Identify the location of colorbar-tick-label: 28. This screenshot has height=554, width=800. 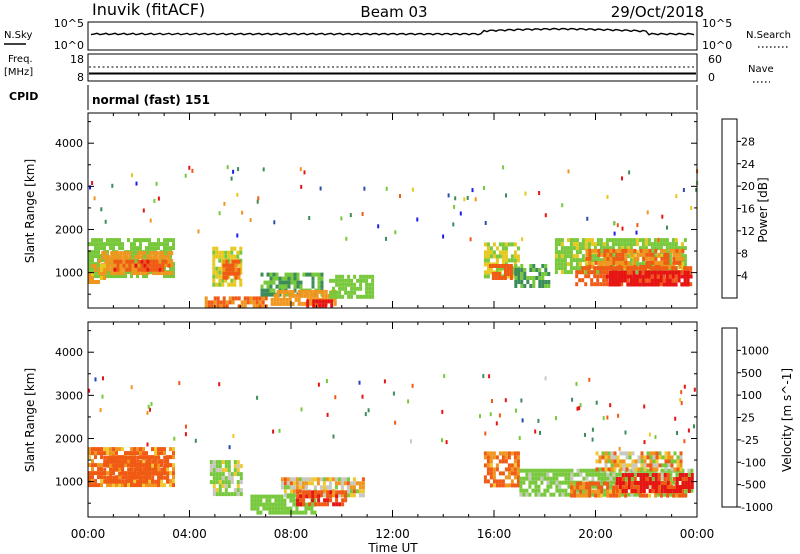
(748, 141).